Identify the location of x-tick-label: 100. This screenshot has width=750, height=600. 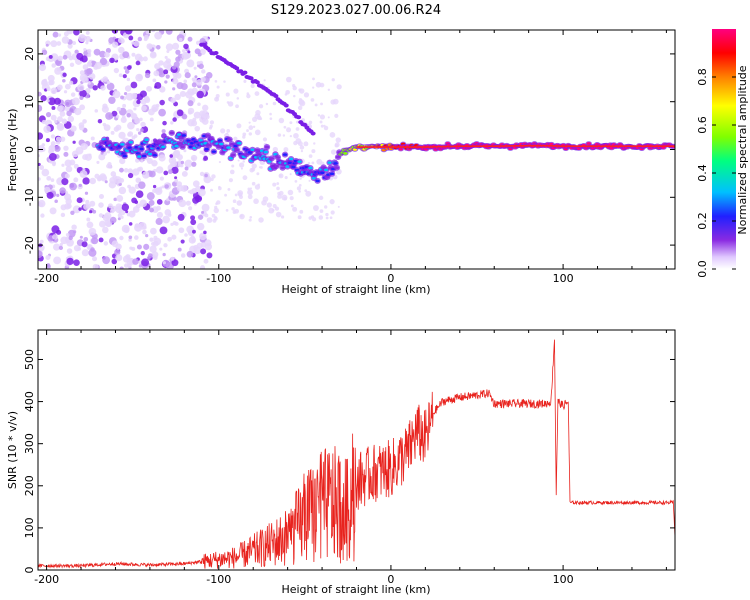
(563, 579).